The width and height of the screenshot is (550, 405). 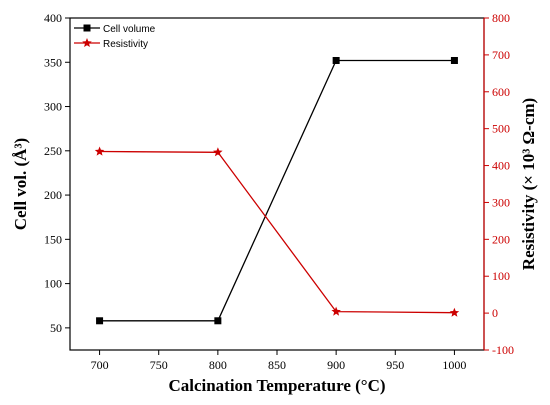 I want to click on right-tick-label: 0, so click(x=495, y=313).